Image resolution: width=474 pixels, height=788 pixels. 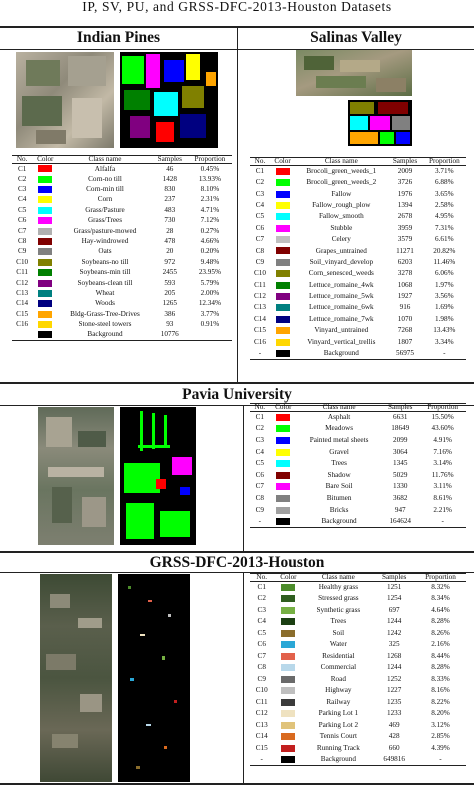 I want to click on table-row: C7 Celery 3579 6.61%, so click(x=358, y=239).